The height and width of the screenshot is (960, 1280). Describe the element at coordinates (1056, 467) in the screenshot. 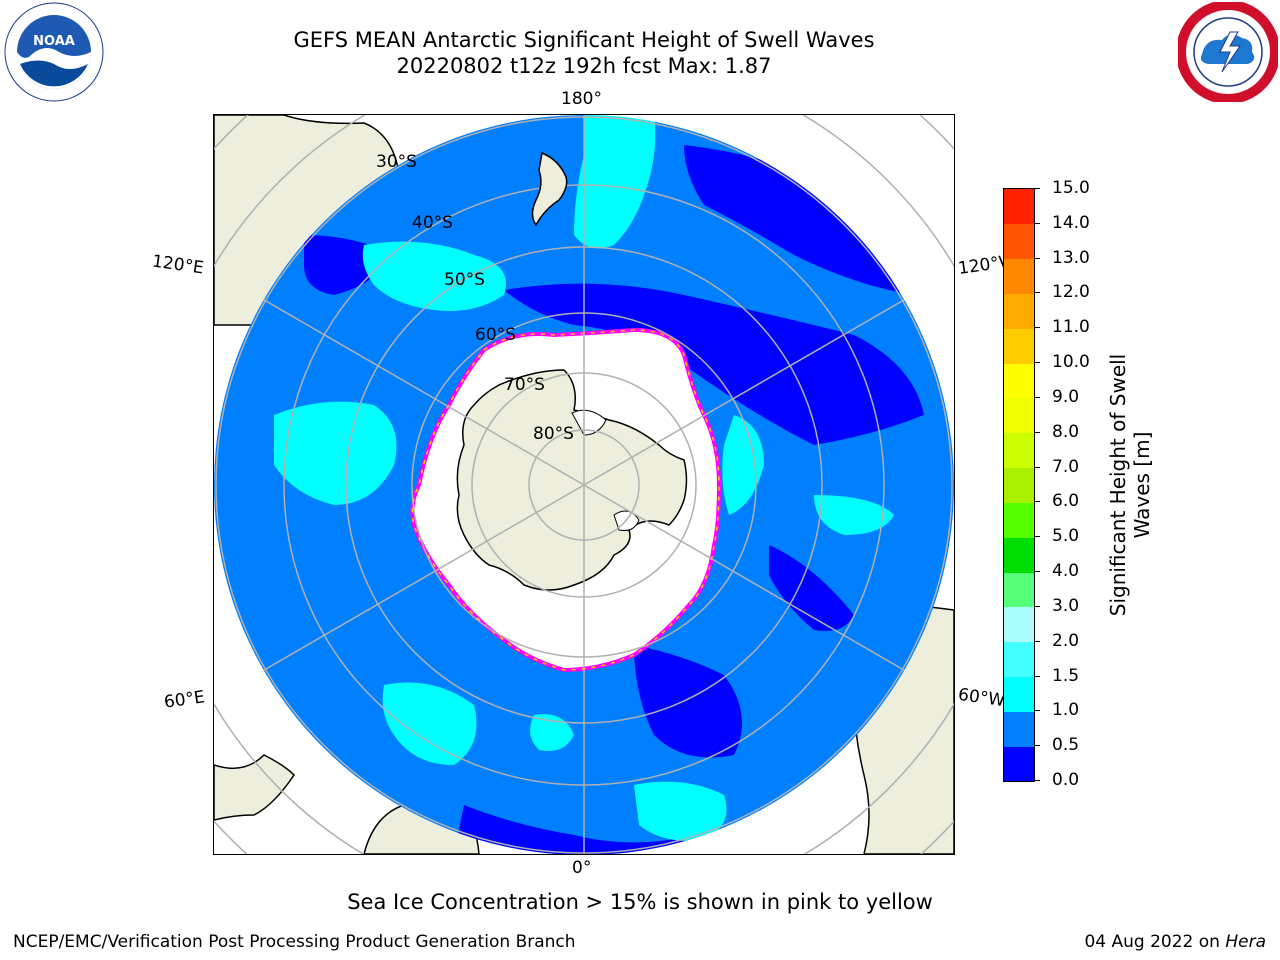

I see `colorbar-tick-label: 7.0` at that location.